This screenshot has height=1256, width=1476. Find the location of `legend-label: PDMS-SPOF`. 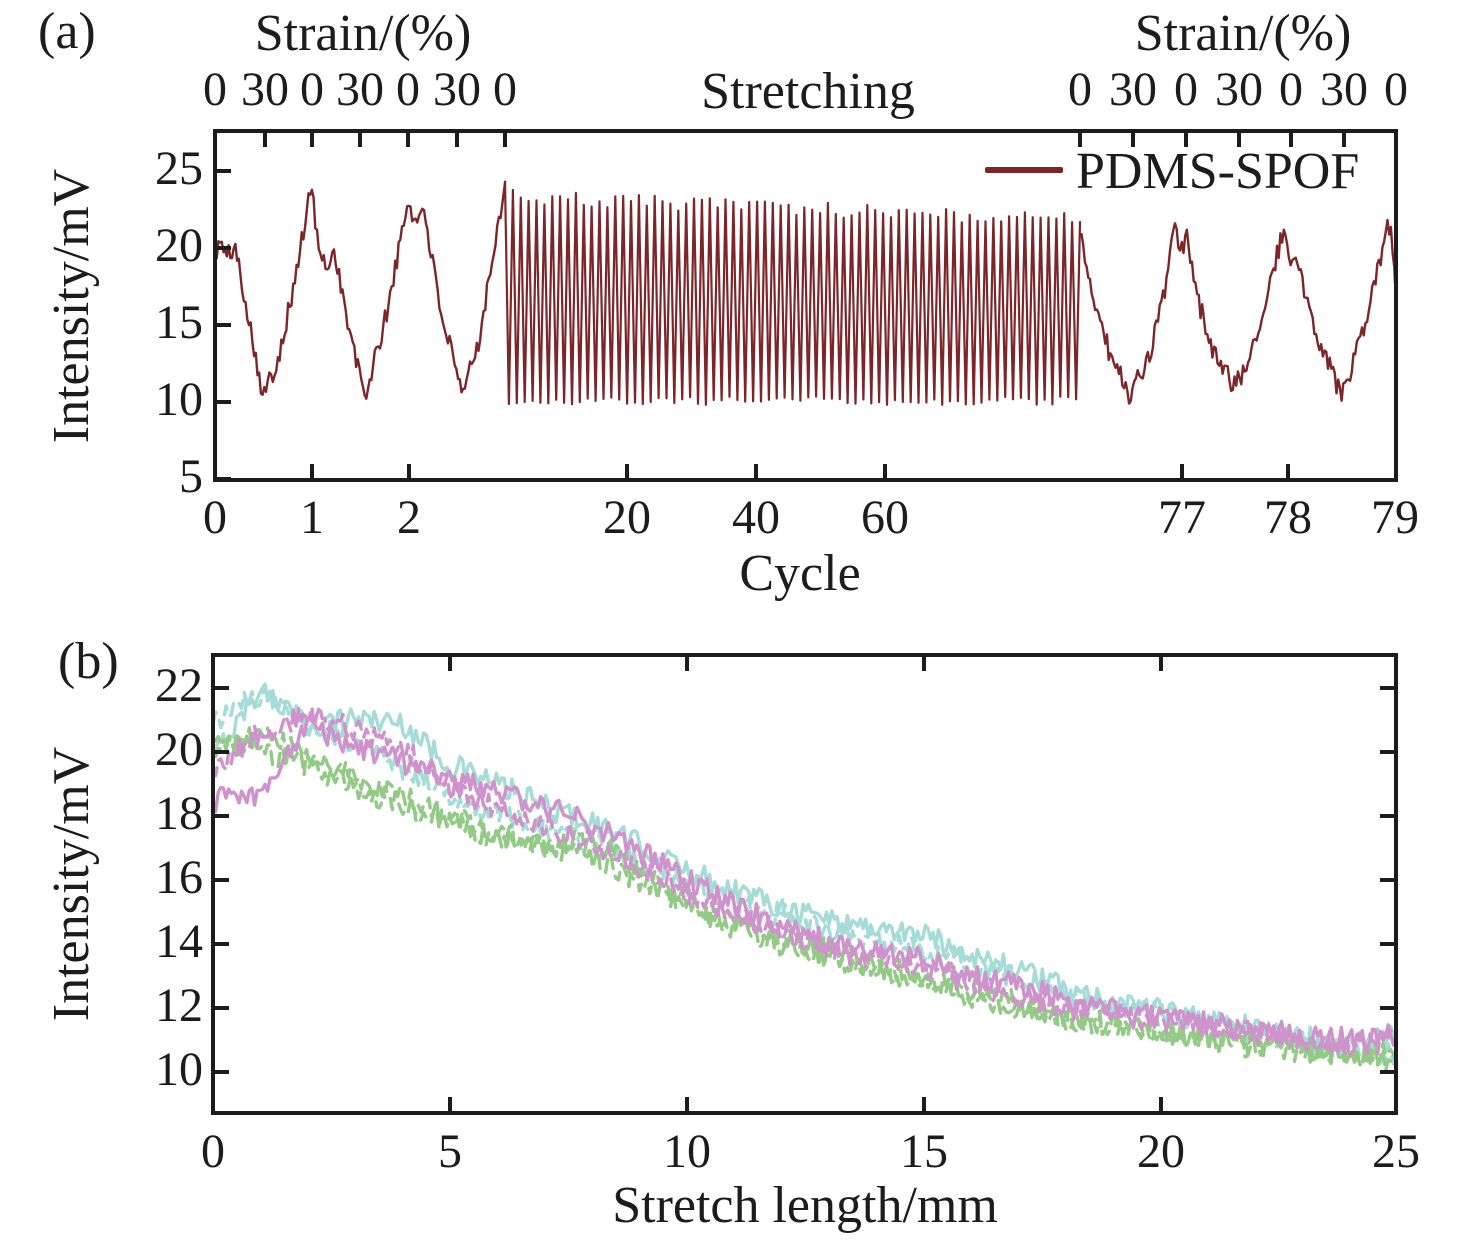

legend-label: PDMS-SPOF is located at coordinates (1218, 171).